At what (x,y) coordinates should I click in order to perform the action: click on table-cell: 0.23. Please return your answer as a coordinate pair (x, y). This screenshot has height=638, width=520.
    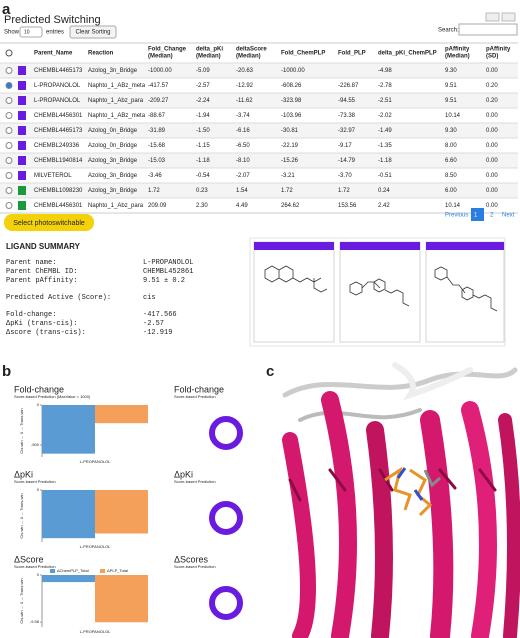
    Looking at the image, I should click on (202, 191).